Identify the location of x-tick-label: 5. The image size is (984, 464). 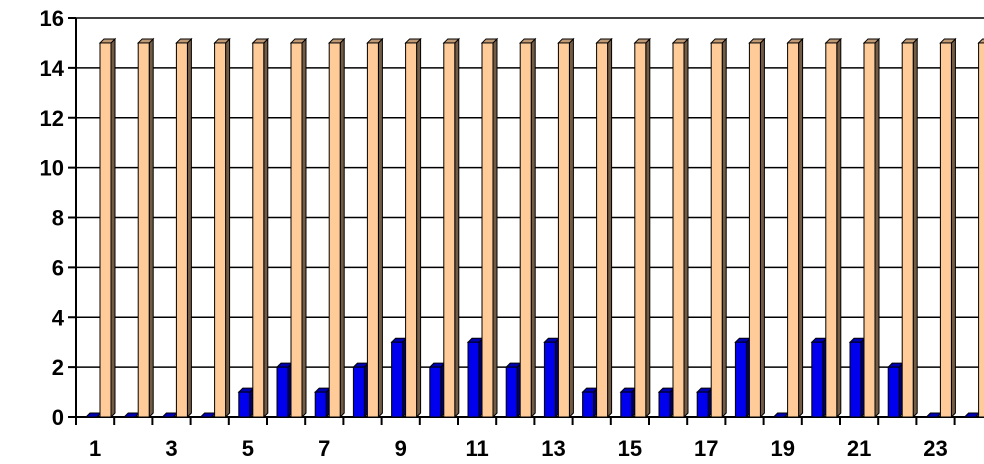
(248, 448).